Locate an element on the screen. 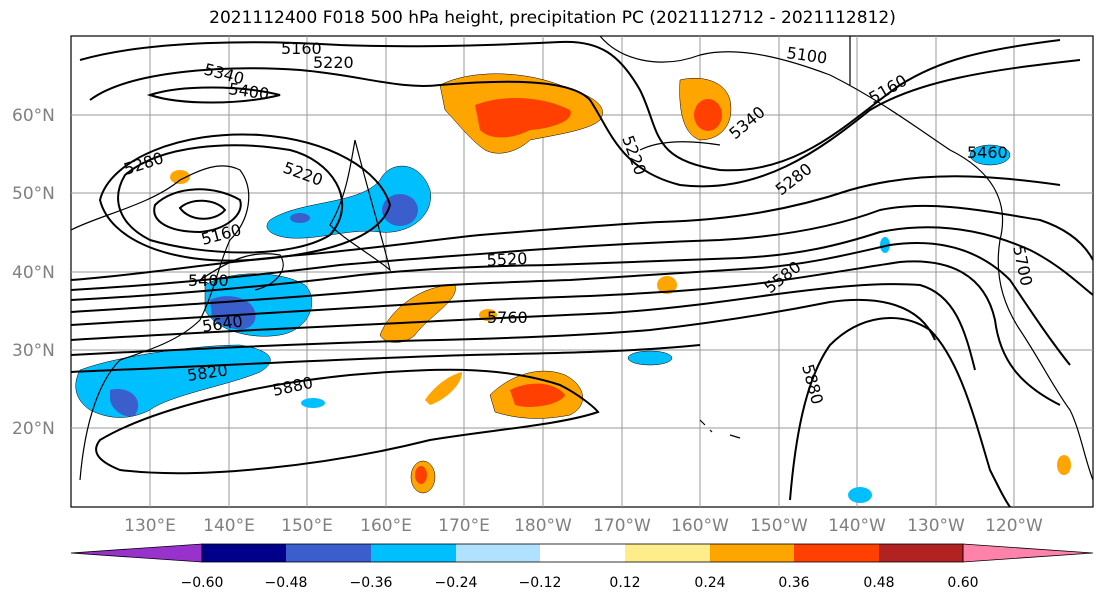 Image resolution: width=1105 pixels, height=601 pixels. lon-label: 150°E is located at coordinates (307, 526).